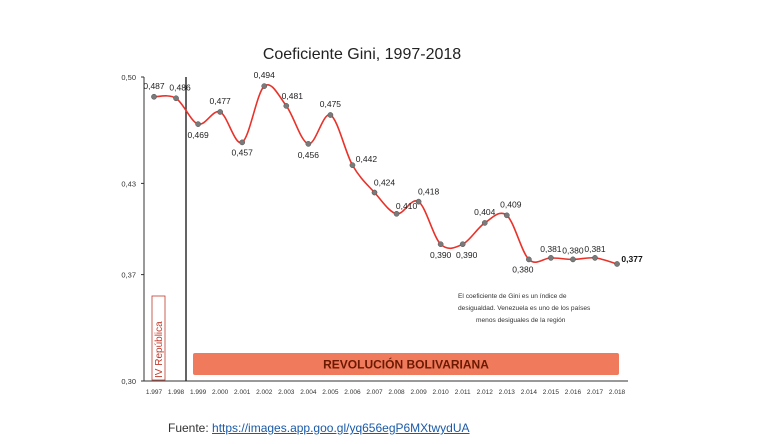 The height and width of the screenshot is (444, 784). I want to click on y-tick-label: 0,30, so click(128, 381).